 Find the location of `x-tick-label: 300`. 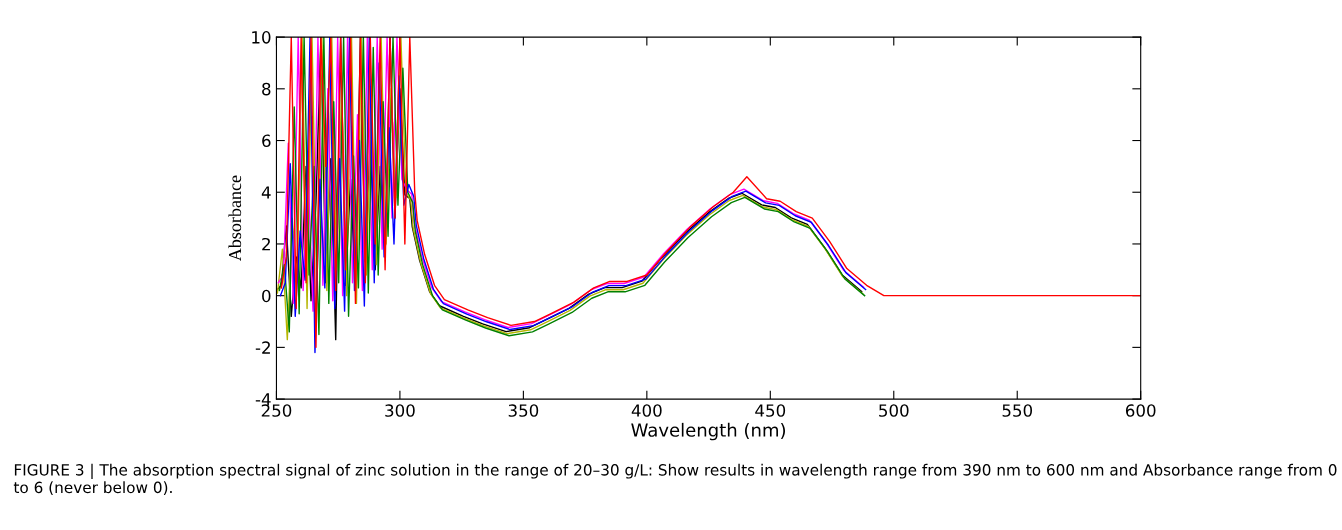

x-tick-label: 300 is located at coordinates (400, 410).